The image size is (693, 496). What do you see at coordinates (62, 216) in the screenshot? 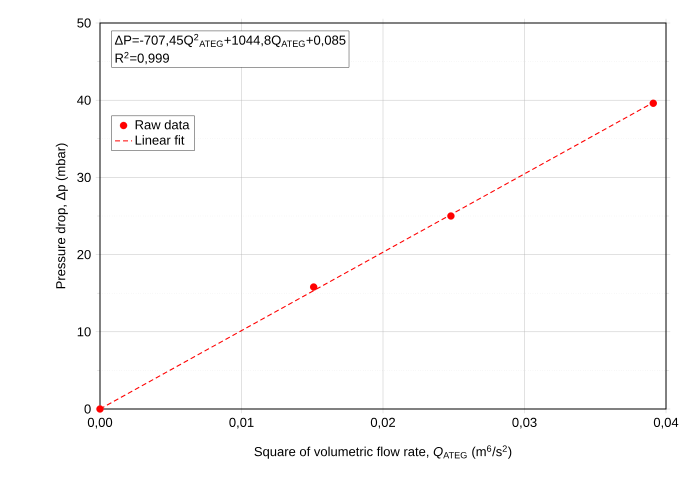
I see `y-axis-title: Pressure drop, Δp (mbar)` at bounding box center [62, 216].